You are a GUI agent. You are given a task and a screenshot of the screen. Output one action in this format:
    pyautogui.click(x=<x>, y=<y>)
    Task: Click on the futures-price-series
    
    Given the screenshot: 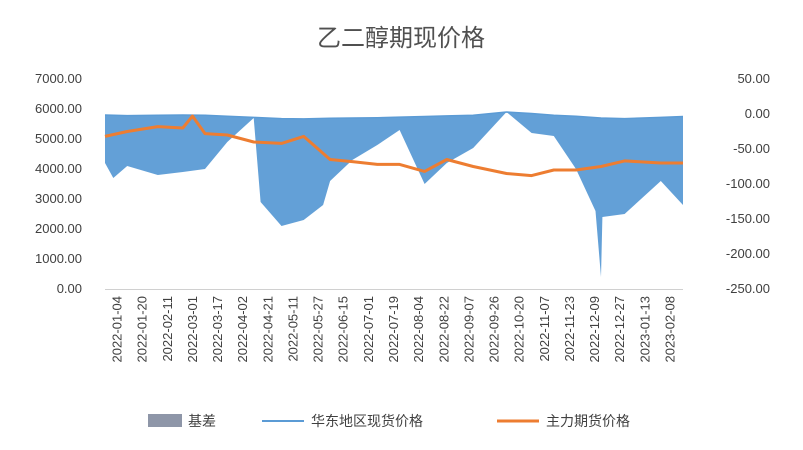 What is the action you would take?
    pyautogui.click(x=393, y=146)
    